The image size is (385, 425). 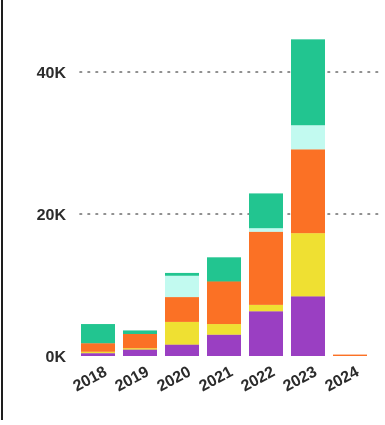 I want to click on y-tick-label: 40K, so click(x=52, y=73).